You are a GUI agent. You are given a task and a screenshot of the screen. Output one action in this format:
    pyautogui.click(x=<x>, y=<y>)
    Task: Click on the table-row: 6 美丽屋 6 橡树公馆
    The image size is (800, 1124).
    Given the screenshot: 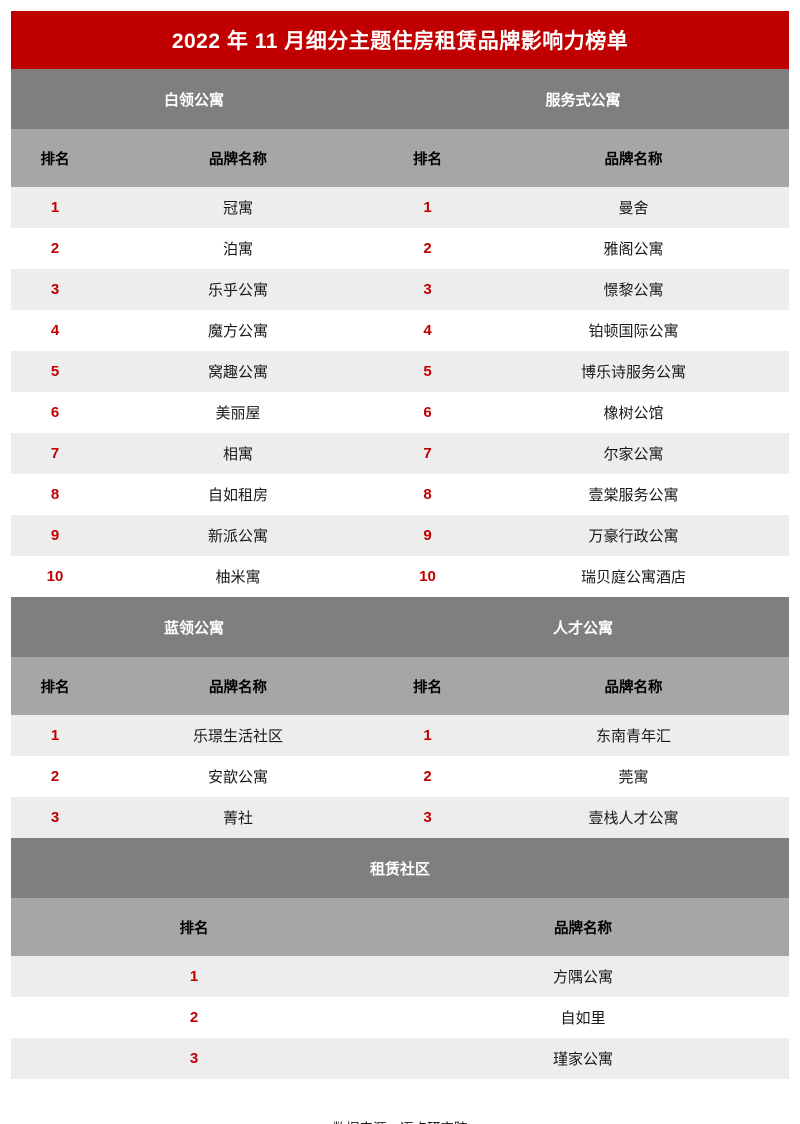 What is the action you would take?
    pyautogui.click(x=400, y=412)
    